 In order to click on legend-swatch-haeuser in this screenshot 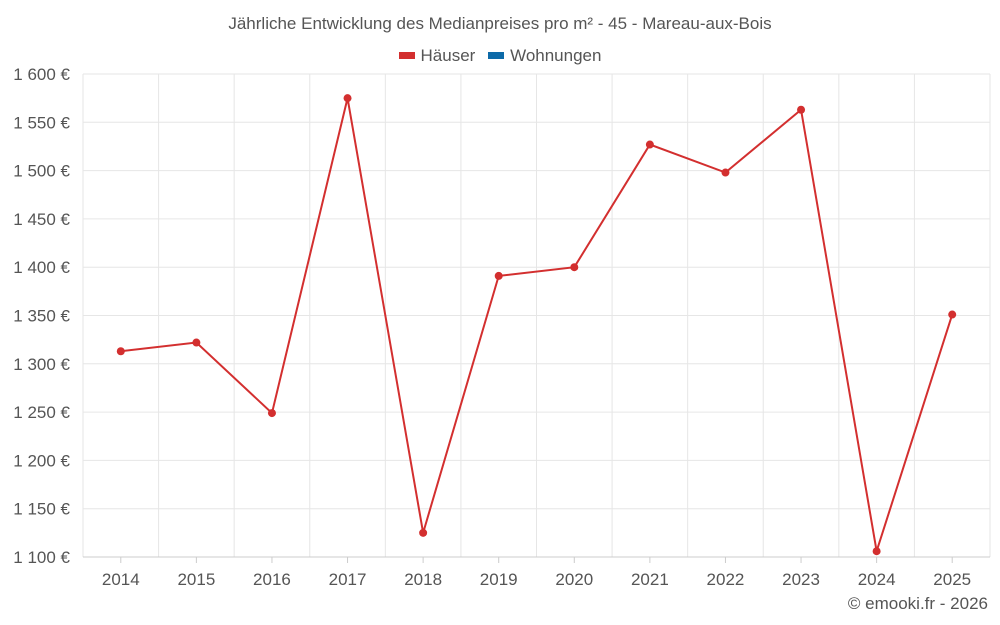, I will do `click(406, 55)`.